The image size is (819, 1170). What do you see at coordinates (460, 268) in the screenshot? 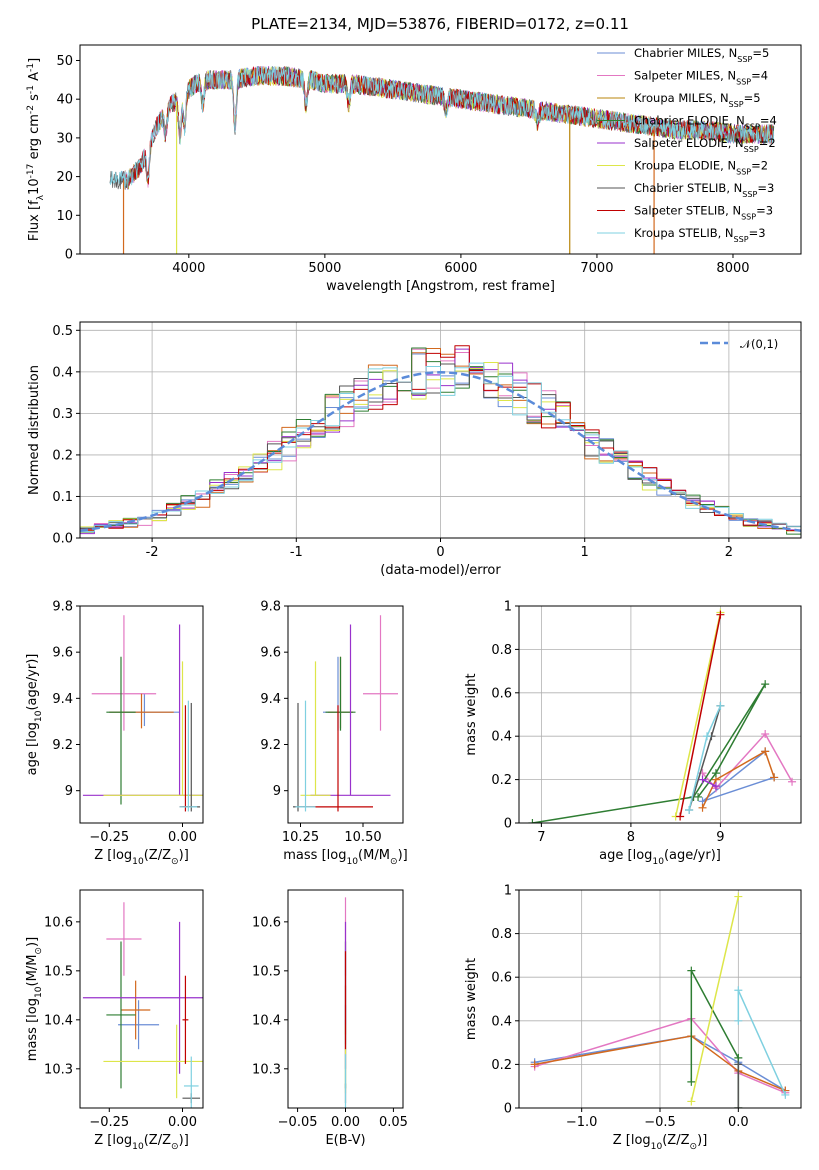
I see `x-tick-label: 6000` at bounding box center [460, 268].